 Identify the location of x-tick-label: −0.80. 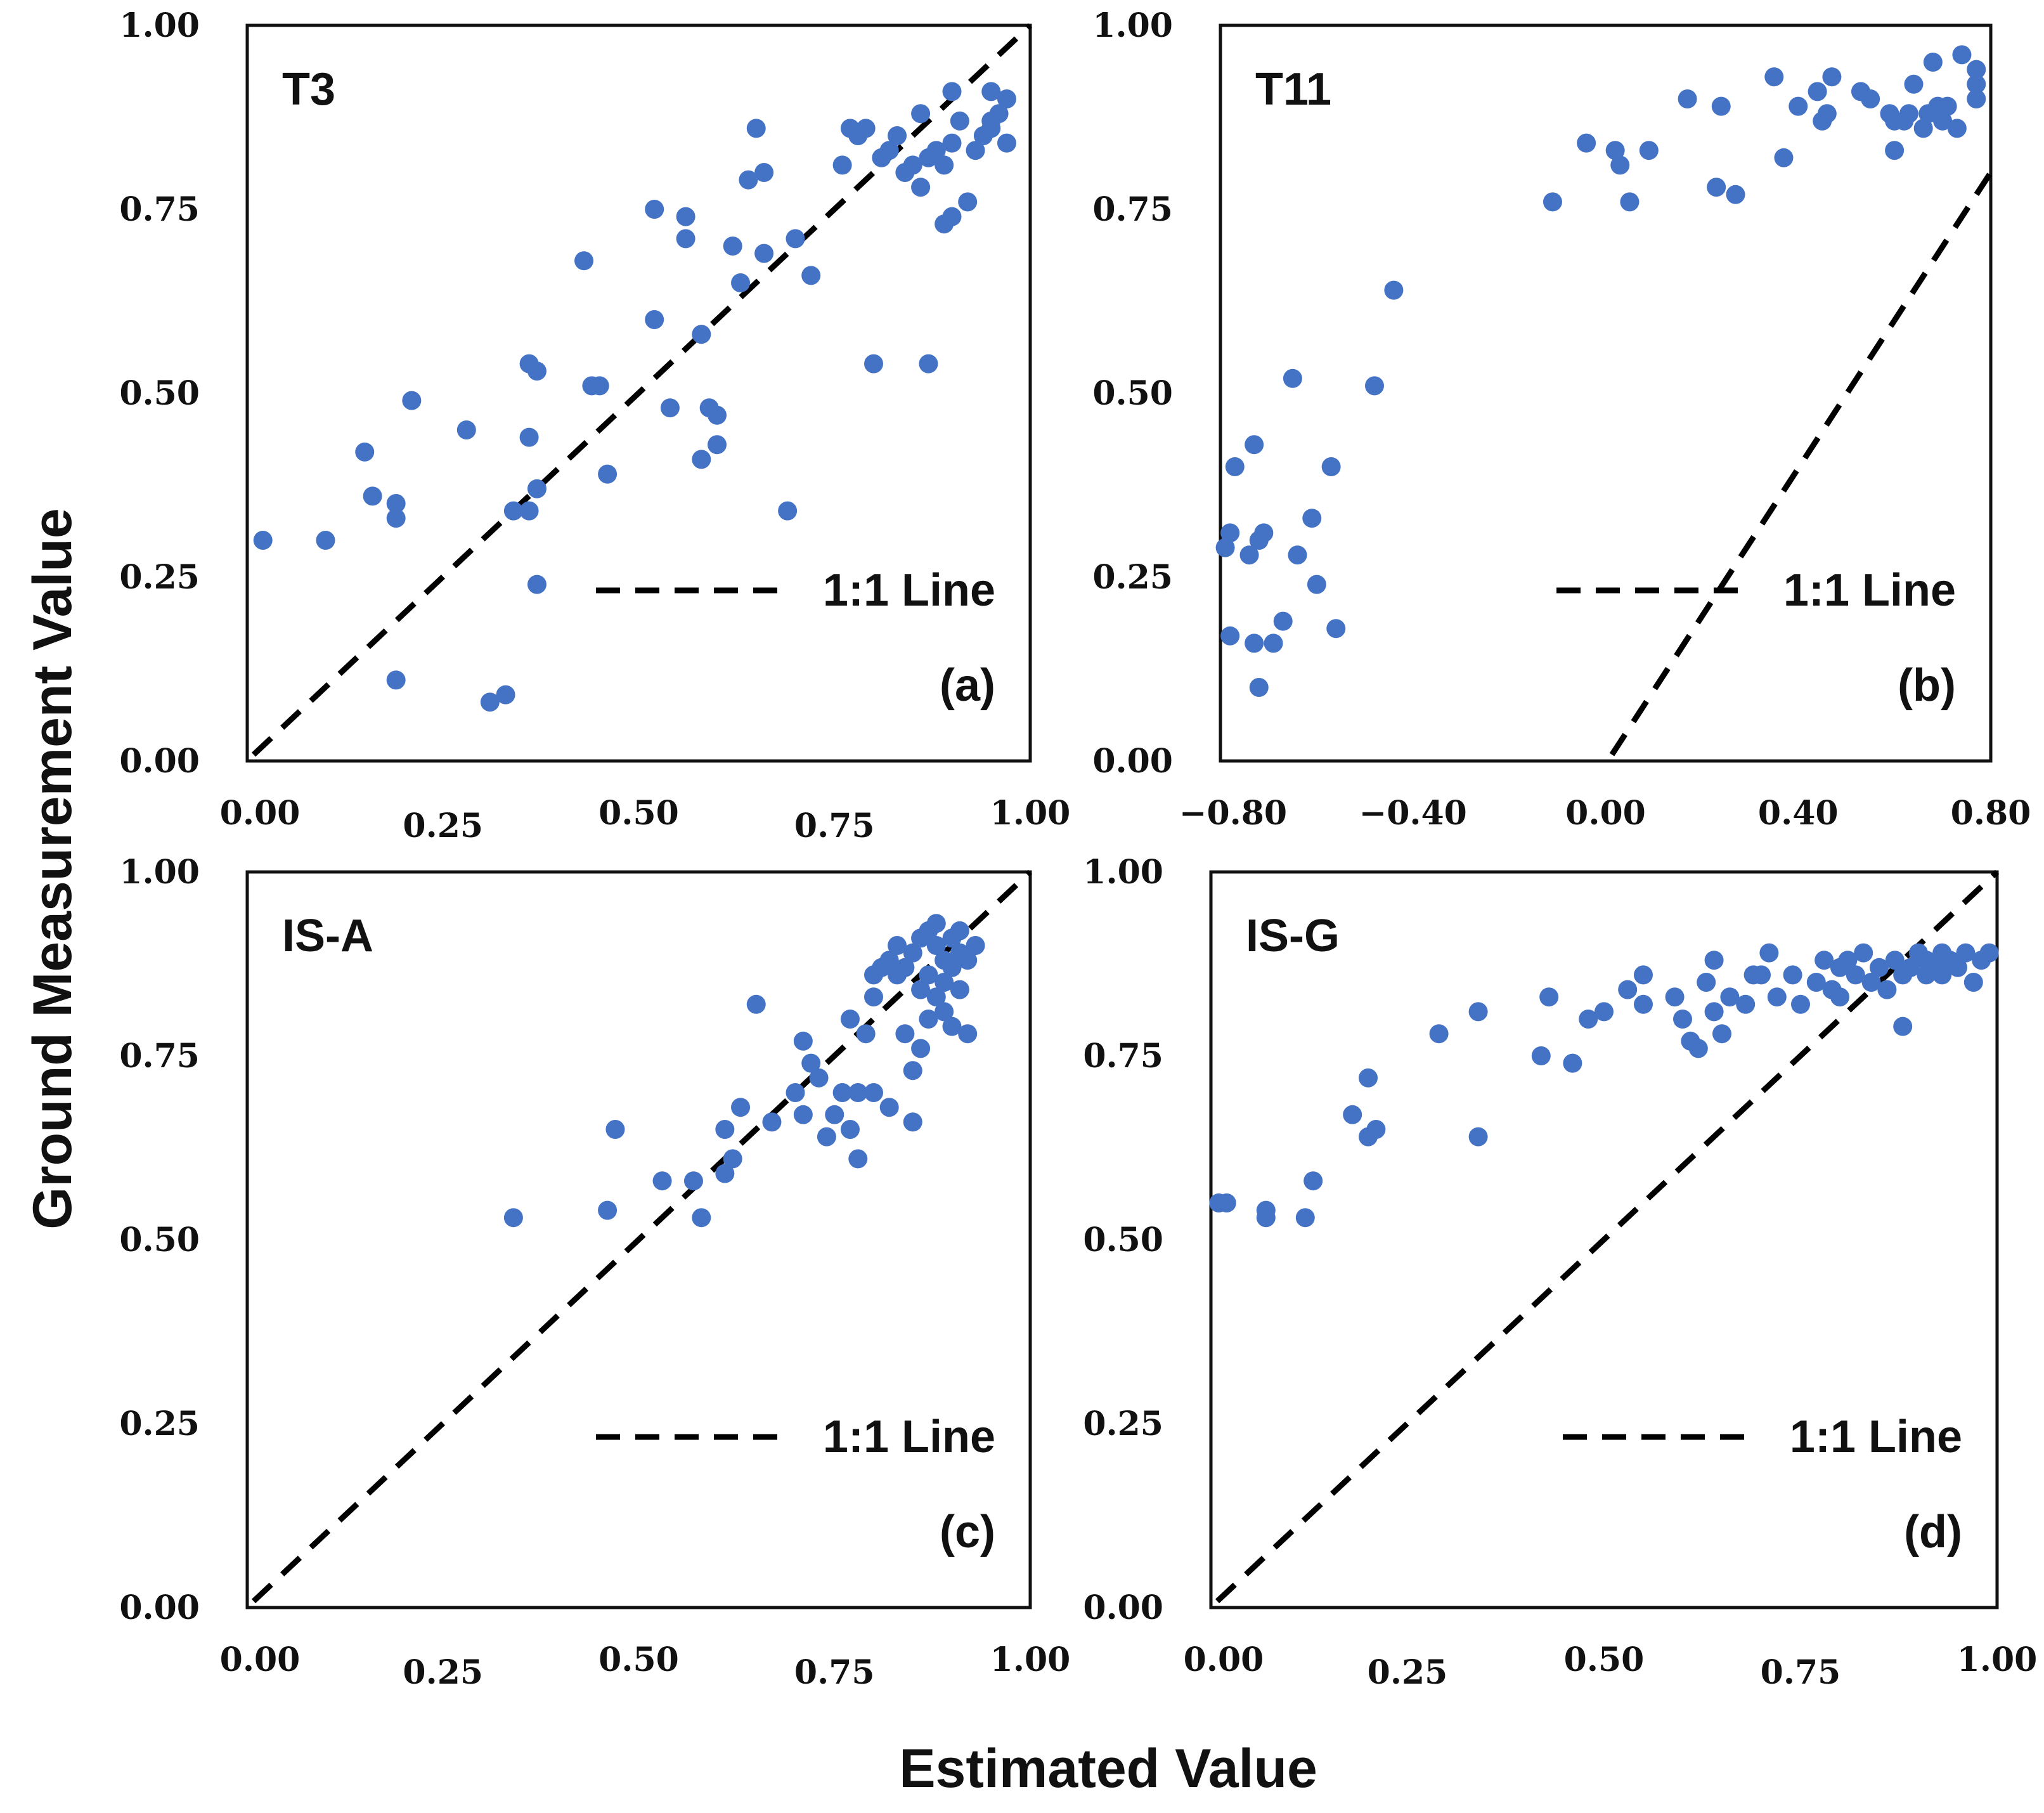
(1233, 813).